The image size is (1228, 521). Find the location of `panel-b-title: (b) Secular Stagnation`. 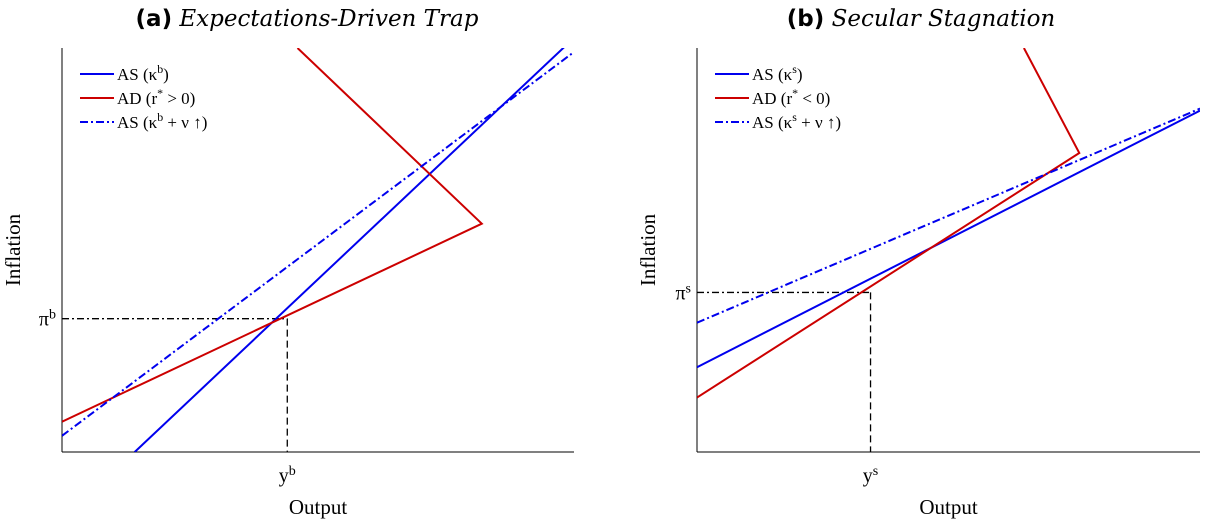

panel-b-title: (b) Secular Stagnation is located at coordinates (921, 19).